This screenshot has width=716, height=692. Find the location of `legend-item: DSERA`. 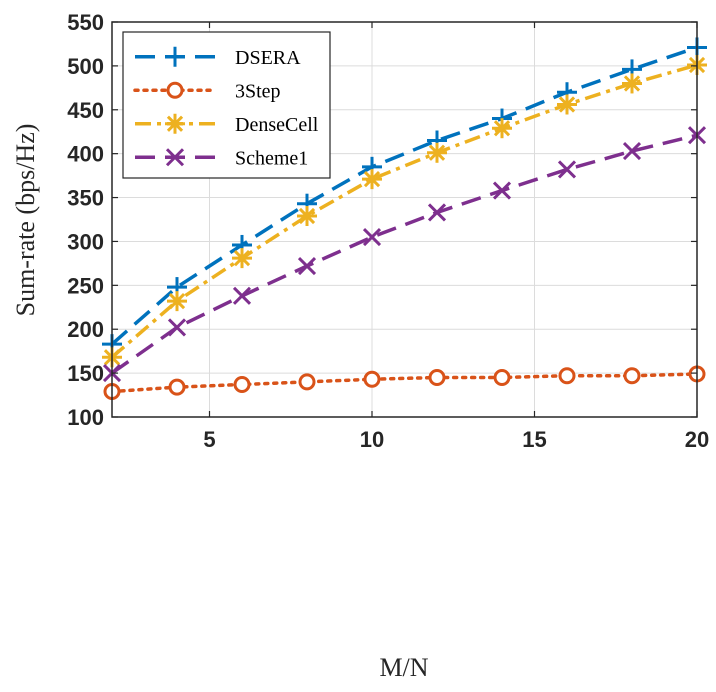

legend-item: DSERA is located at coordinates (218, 57).